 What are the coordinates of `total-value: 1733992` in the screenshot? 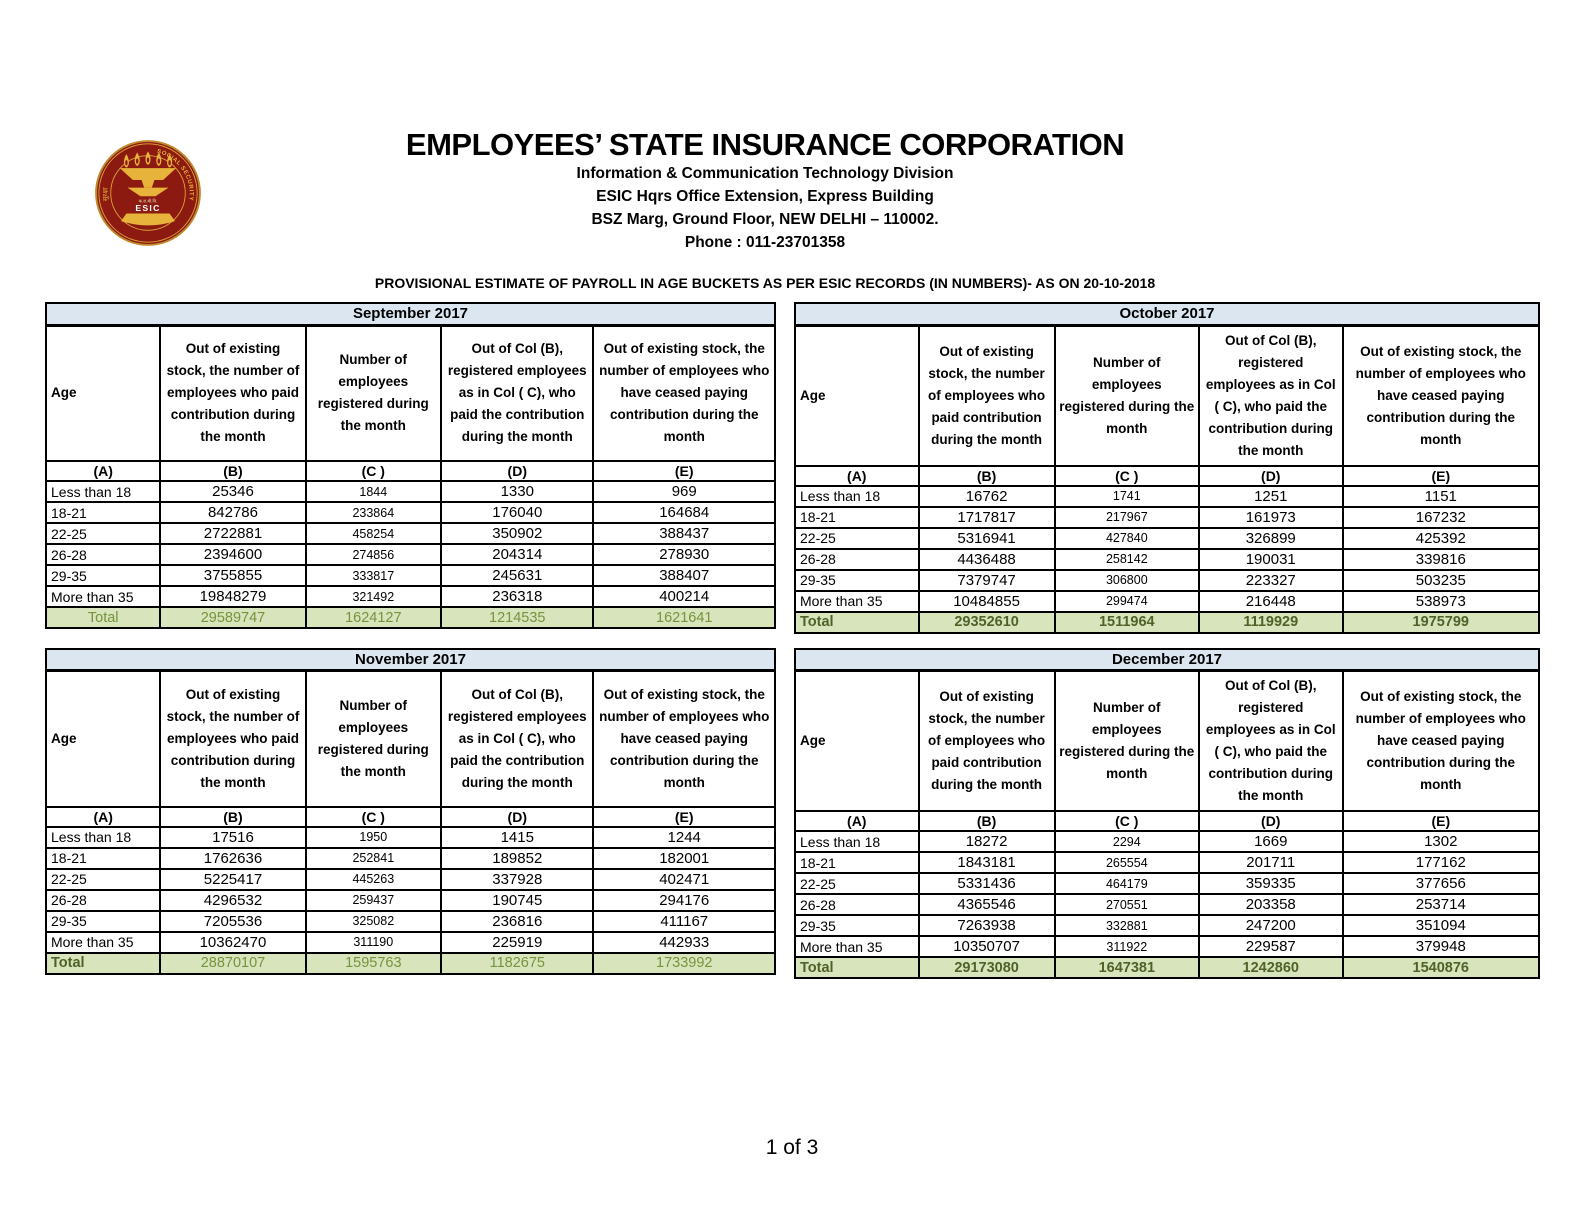 It's located at (684, 963).